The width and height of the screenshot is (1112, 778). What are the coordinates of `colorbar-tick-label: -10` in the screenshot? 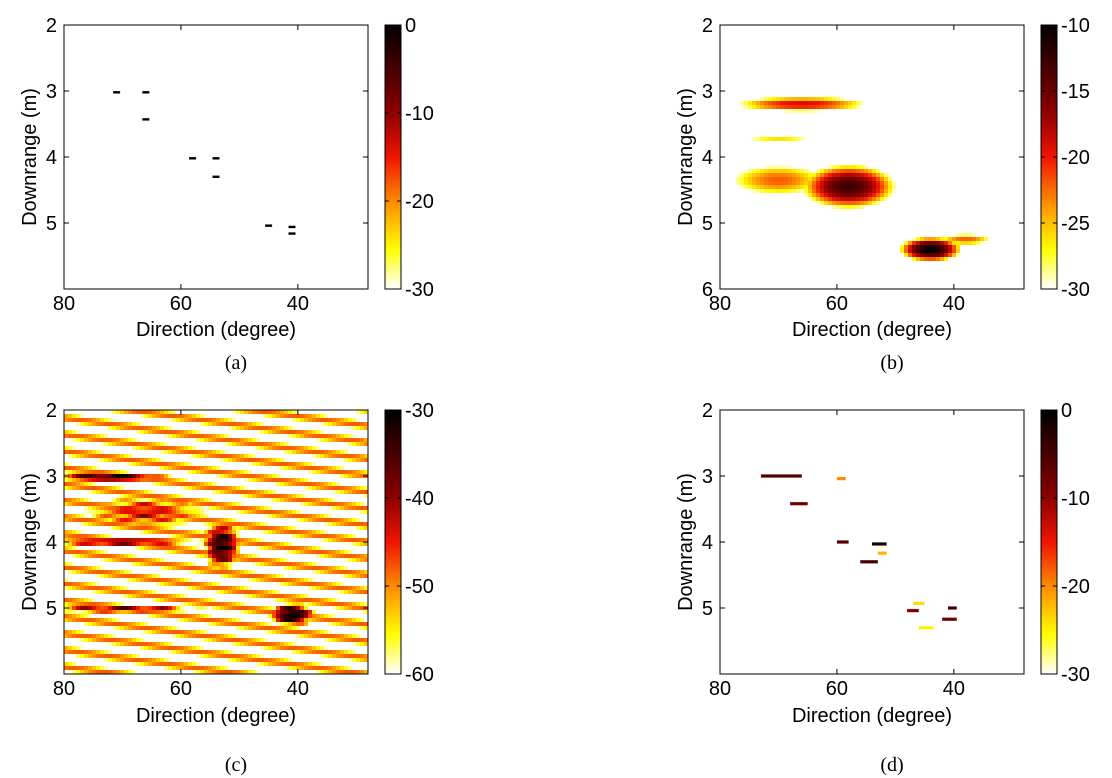 It's located at (1075, 26).